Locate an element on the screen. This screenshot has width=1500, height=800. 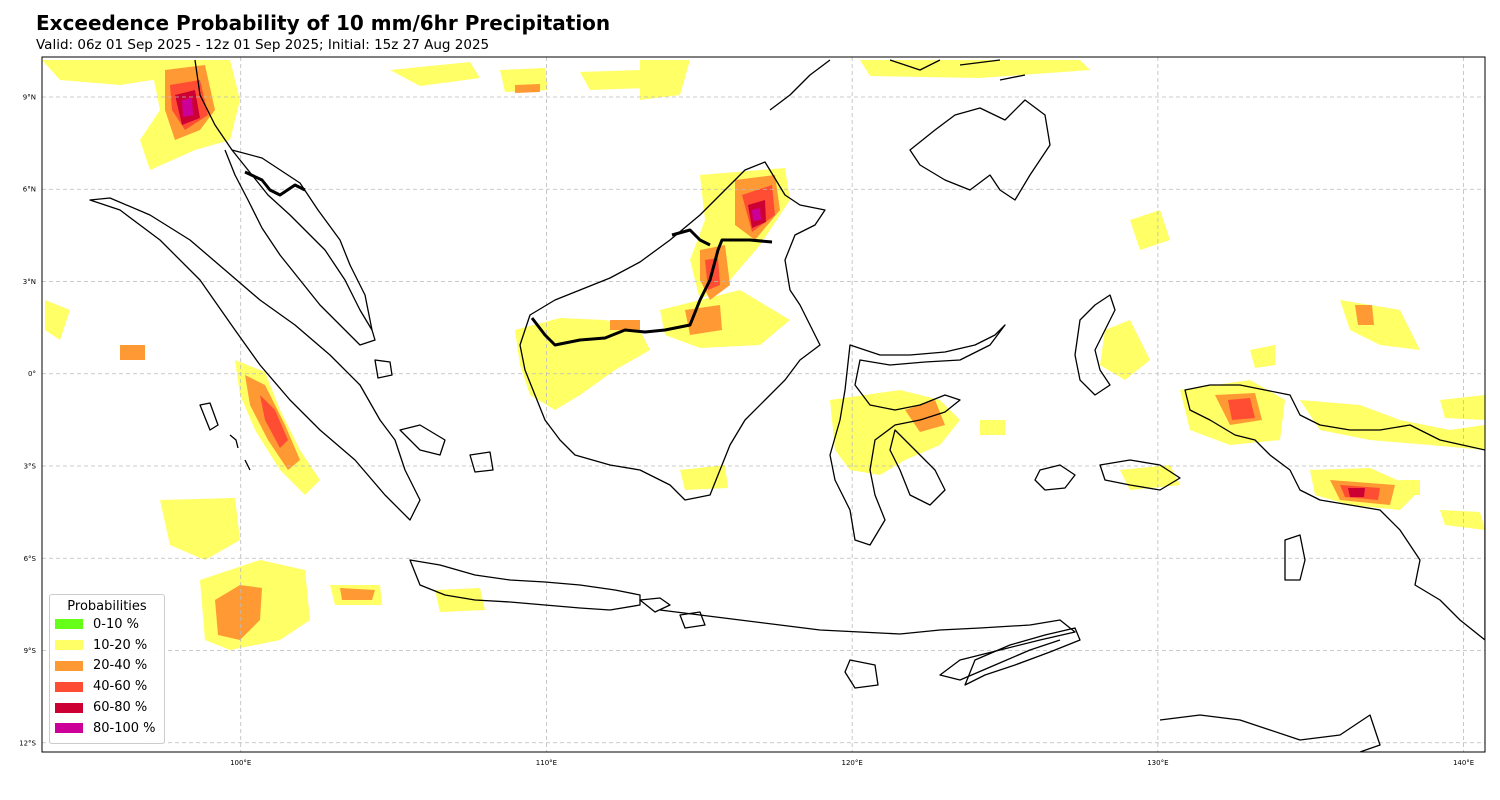
legend-label: 0-10 % is located at coordinates (116, 624).